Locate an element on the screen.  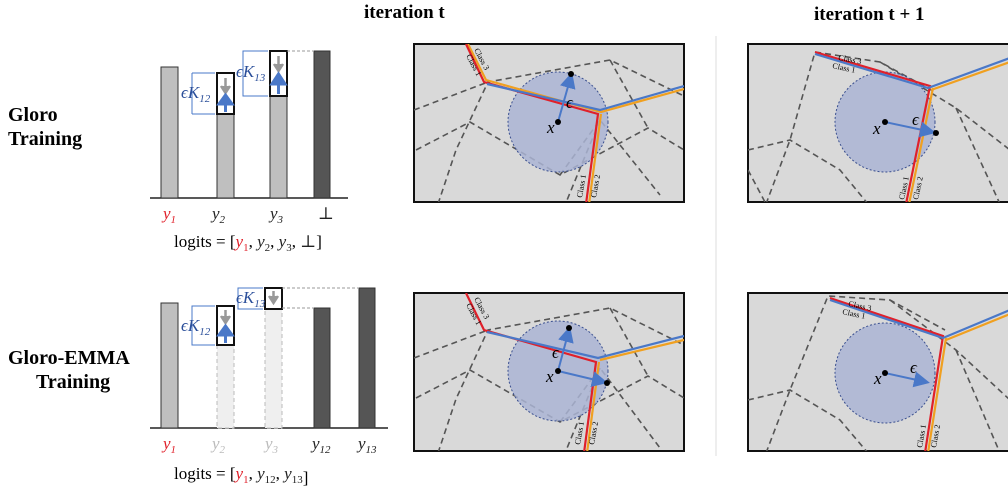
emma-bar-label: y3 is located at coordinates (271, 445).